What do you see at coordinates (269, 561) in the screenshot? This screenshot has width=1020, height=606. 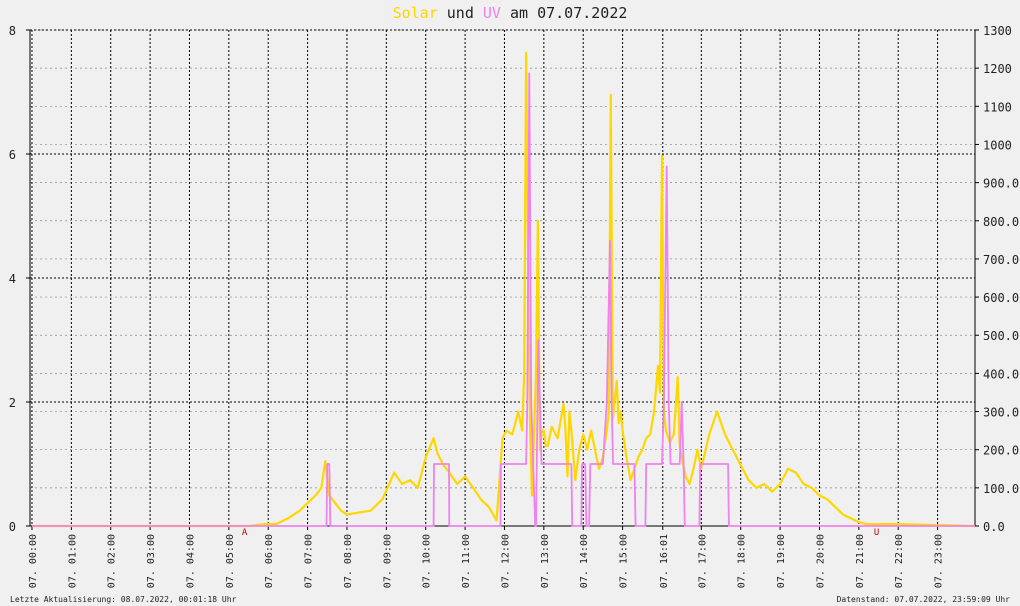 I see `x-tick-label: 07. 06:00` at bounding box center [269, 561].